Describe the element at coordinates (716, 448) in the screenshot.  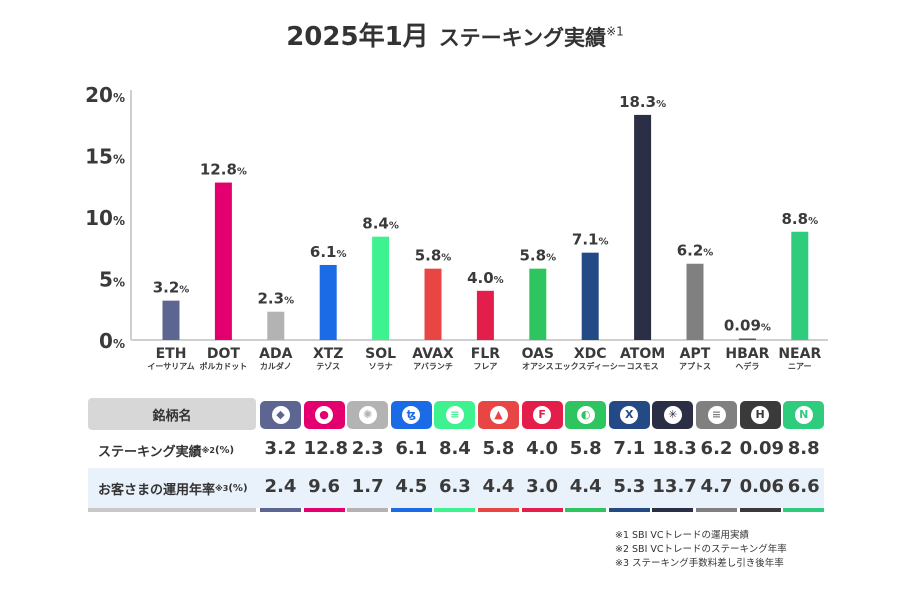
I see `staking-value: 6.2` at that location.